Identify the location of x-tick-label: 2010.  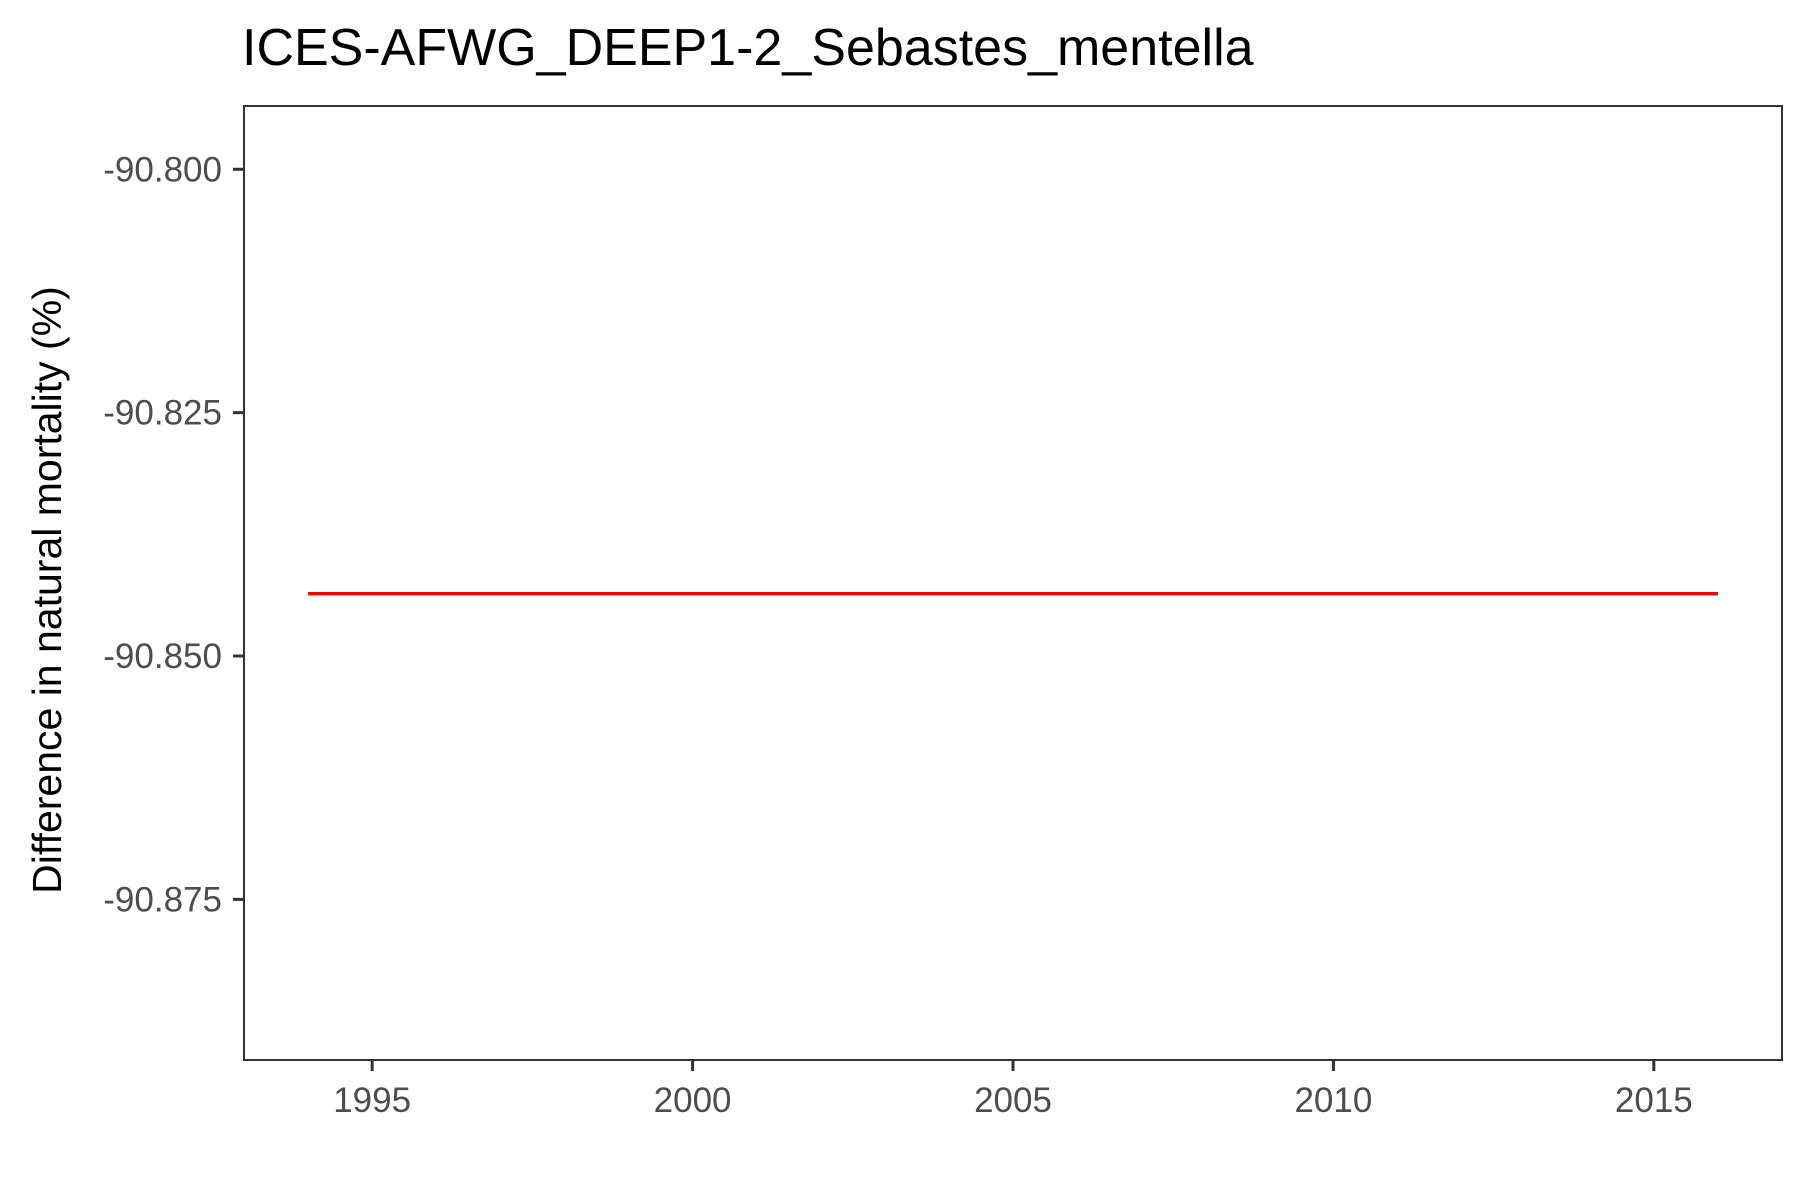
(1333, 1100).